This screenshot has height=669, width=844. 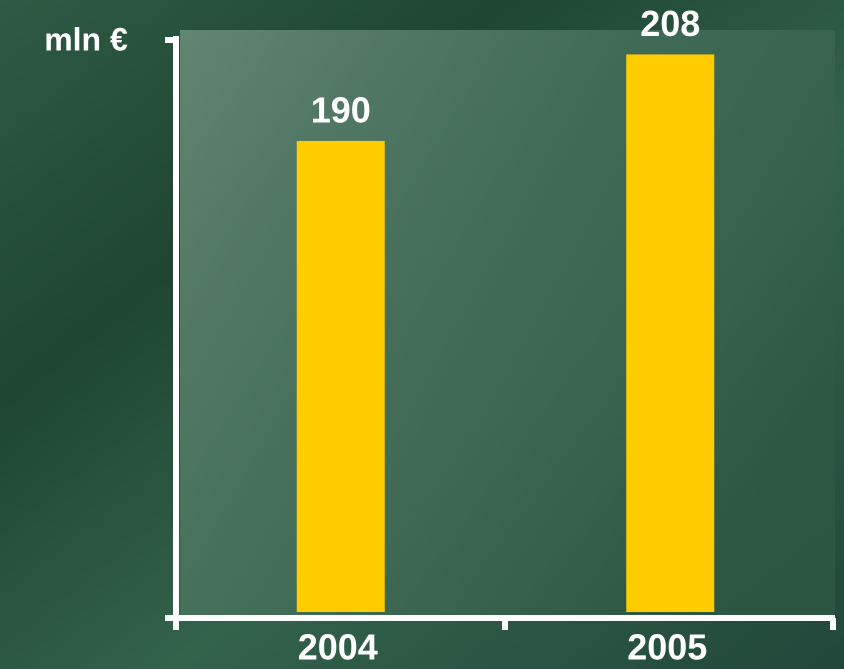 What do you see at coordinates (338, 647) in the screenshot?
I see `x-tick-label: 2004` at bounding box center [338, 647].